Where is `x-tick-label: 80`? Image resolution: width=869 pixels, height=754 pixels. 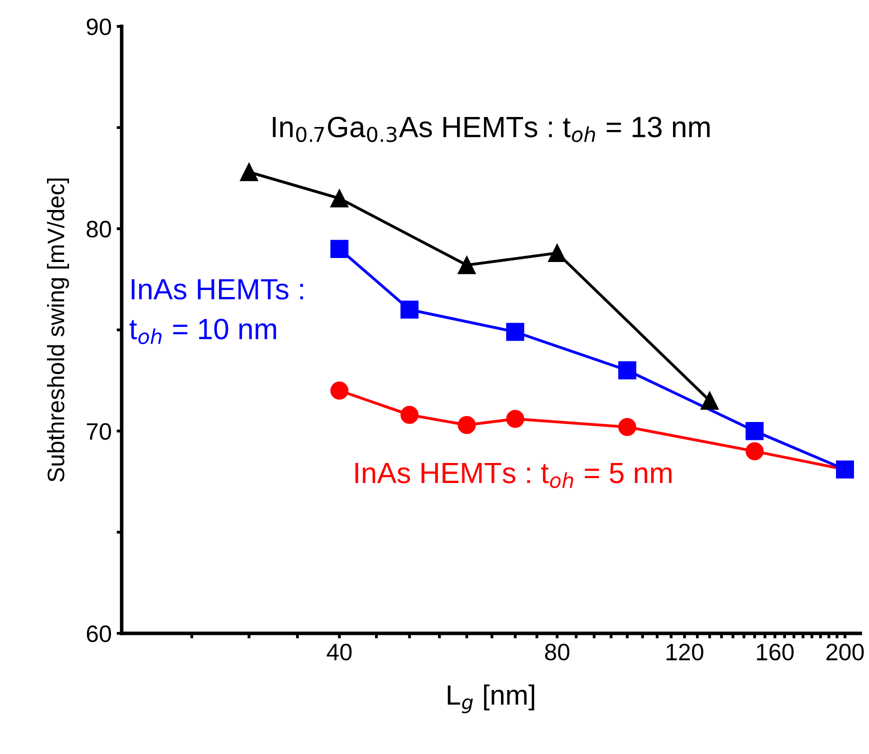
x-tick-label: 80 is located at coordinates (557, 652).